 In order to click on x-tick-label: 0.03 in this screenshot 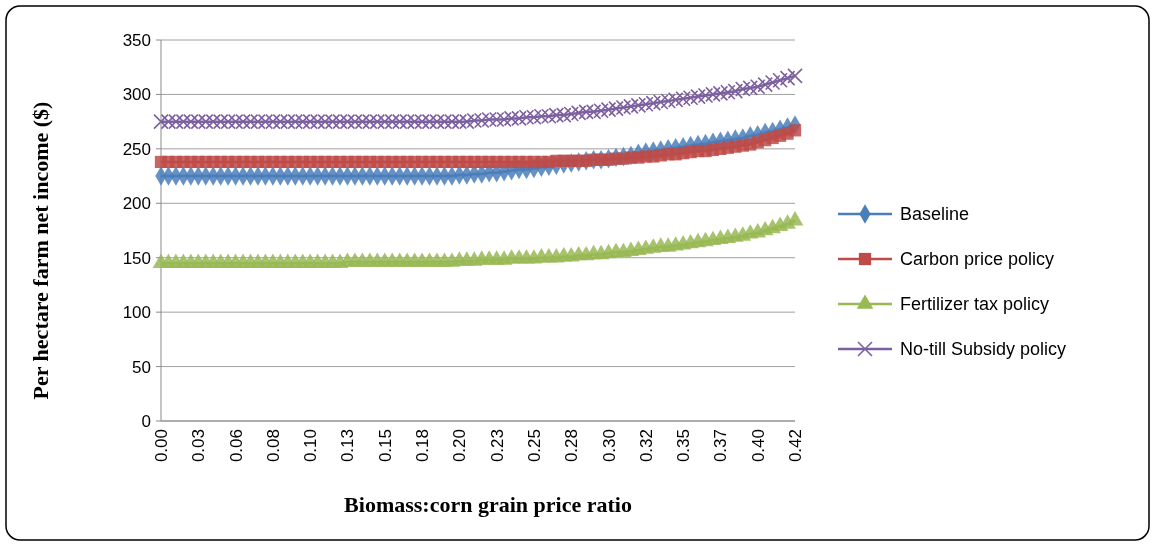, I will do `click(199, 446)`.